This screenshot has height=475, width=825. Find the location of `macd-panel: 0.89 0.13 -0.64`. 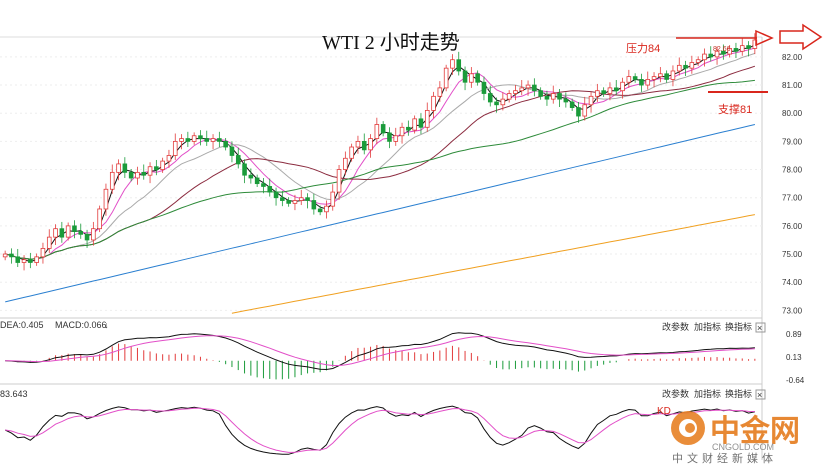

macd-panel: 0.89 0.13 -0.64 is located at coordinates (405, 357).